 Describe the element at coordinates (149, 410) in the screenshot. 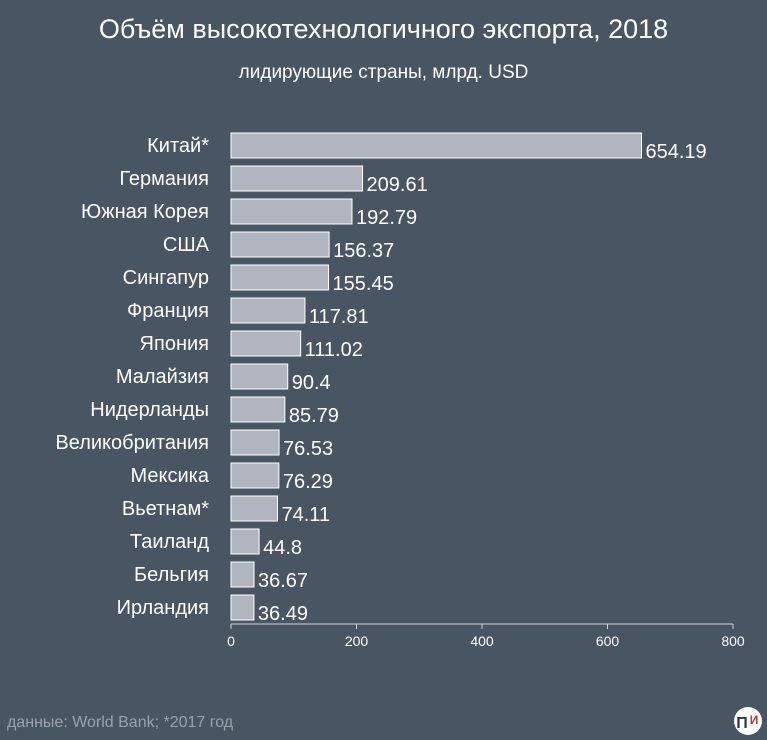

I see `category-label: Нидерланды` at that location.